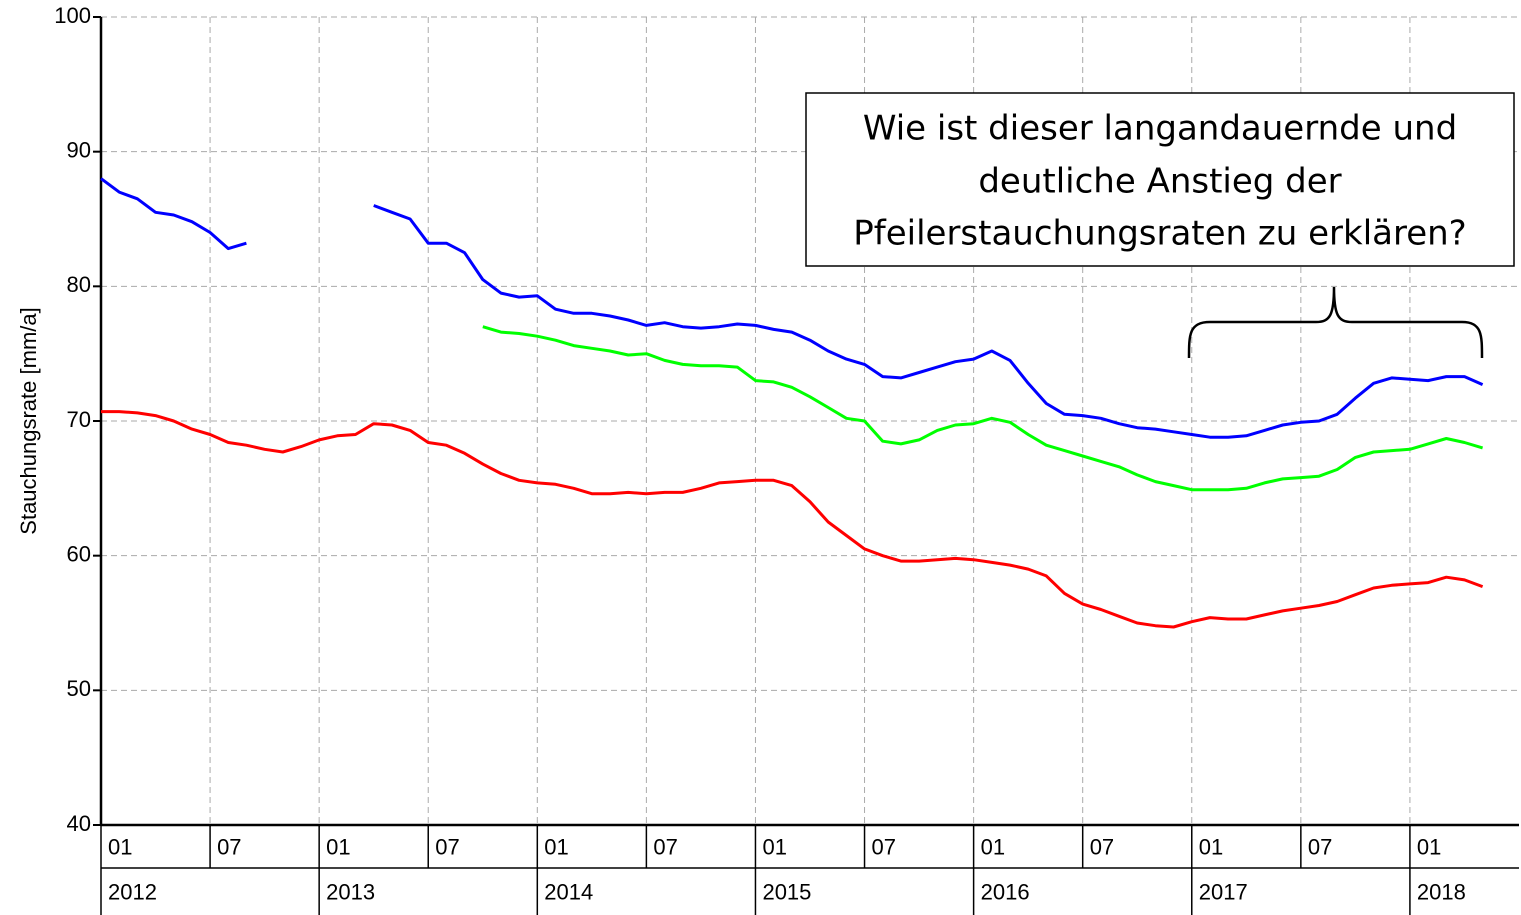 This screenshot has height=915, width=1521. I want to click on x-year-label: 2013, so click(350, 891).